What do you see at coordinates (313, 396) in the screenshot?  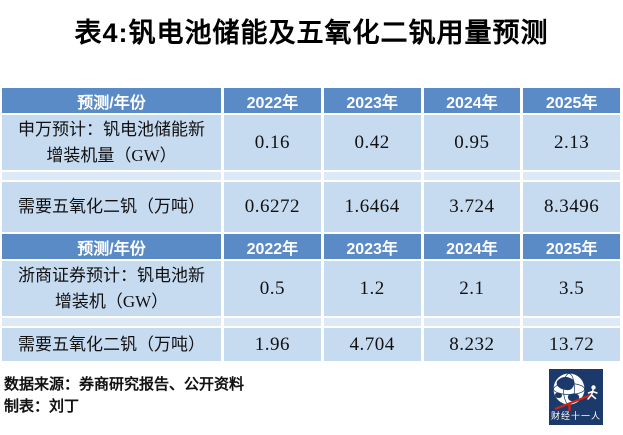 I see `footer: 数据来源：券商研究报告、公开资料 制表：刘丁` at bounding box center [313, 396].